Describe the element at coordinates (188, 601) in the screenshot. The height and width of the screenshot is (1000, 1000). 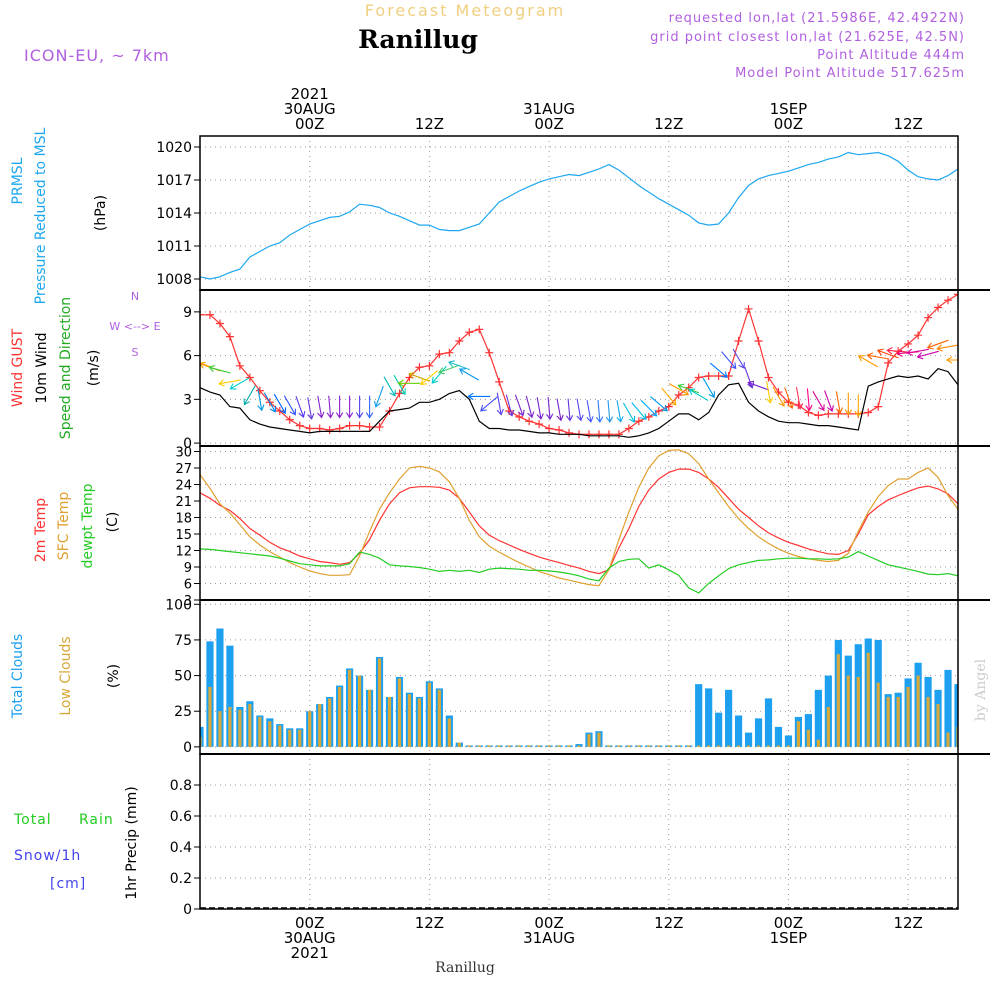
I see `y-tick-label: 3` at that location.